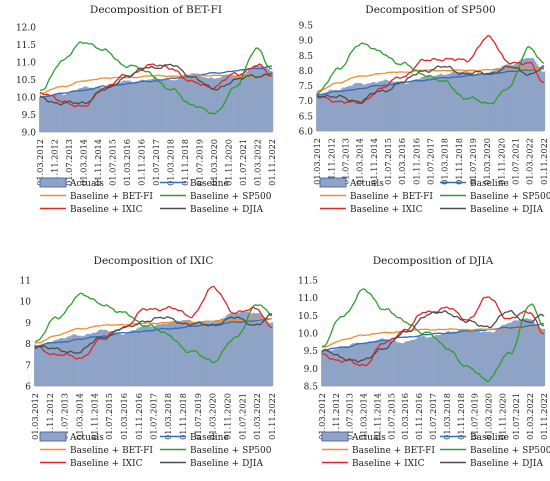  Describe the element at coordinates (168, 416) in the screenshot. I see `x-tick-label: 01.03.2018` at that location.